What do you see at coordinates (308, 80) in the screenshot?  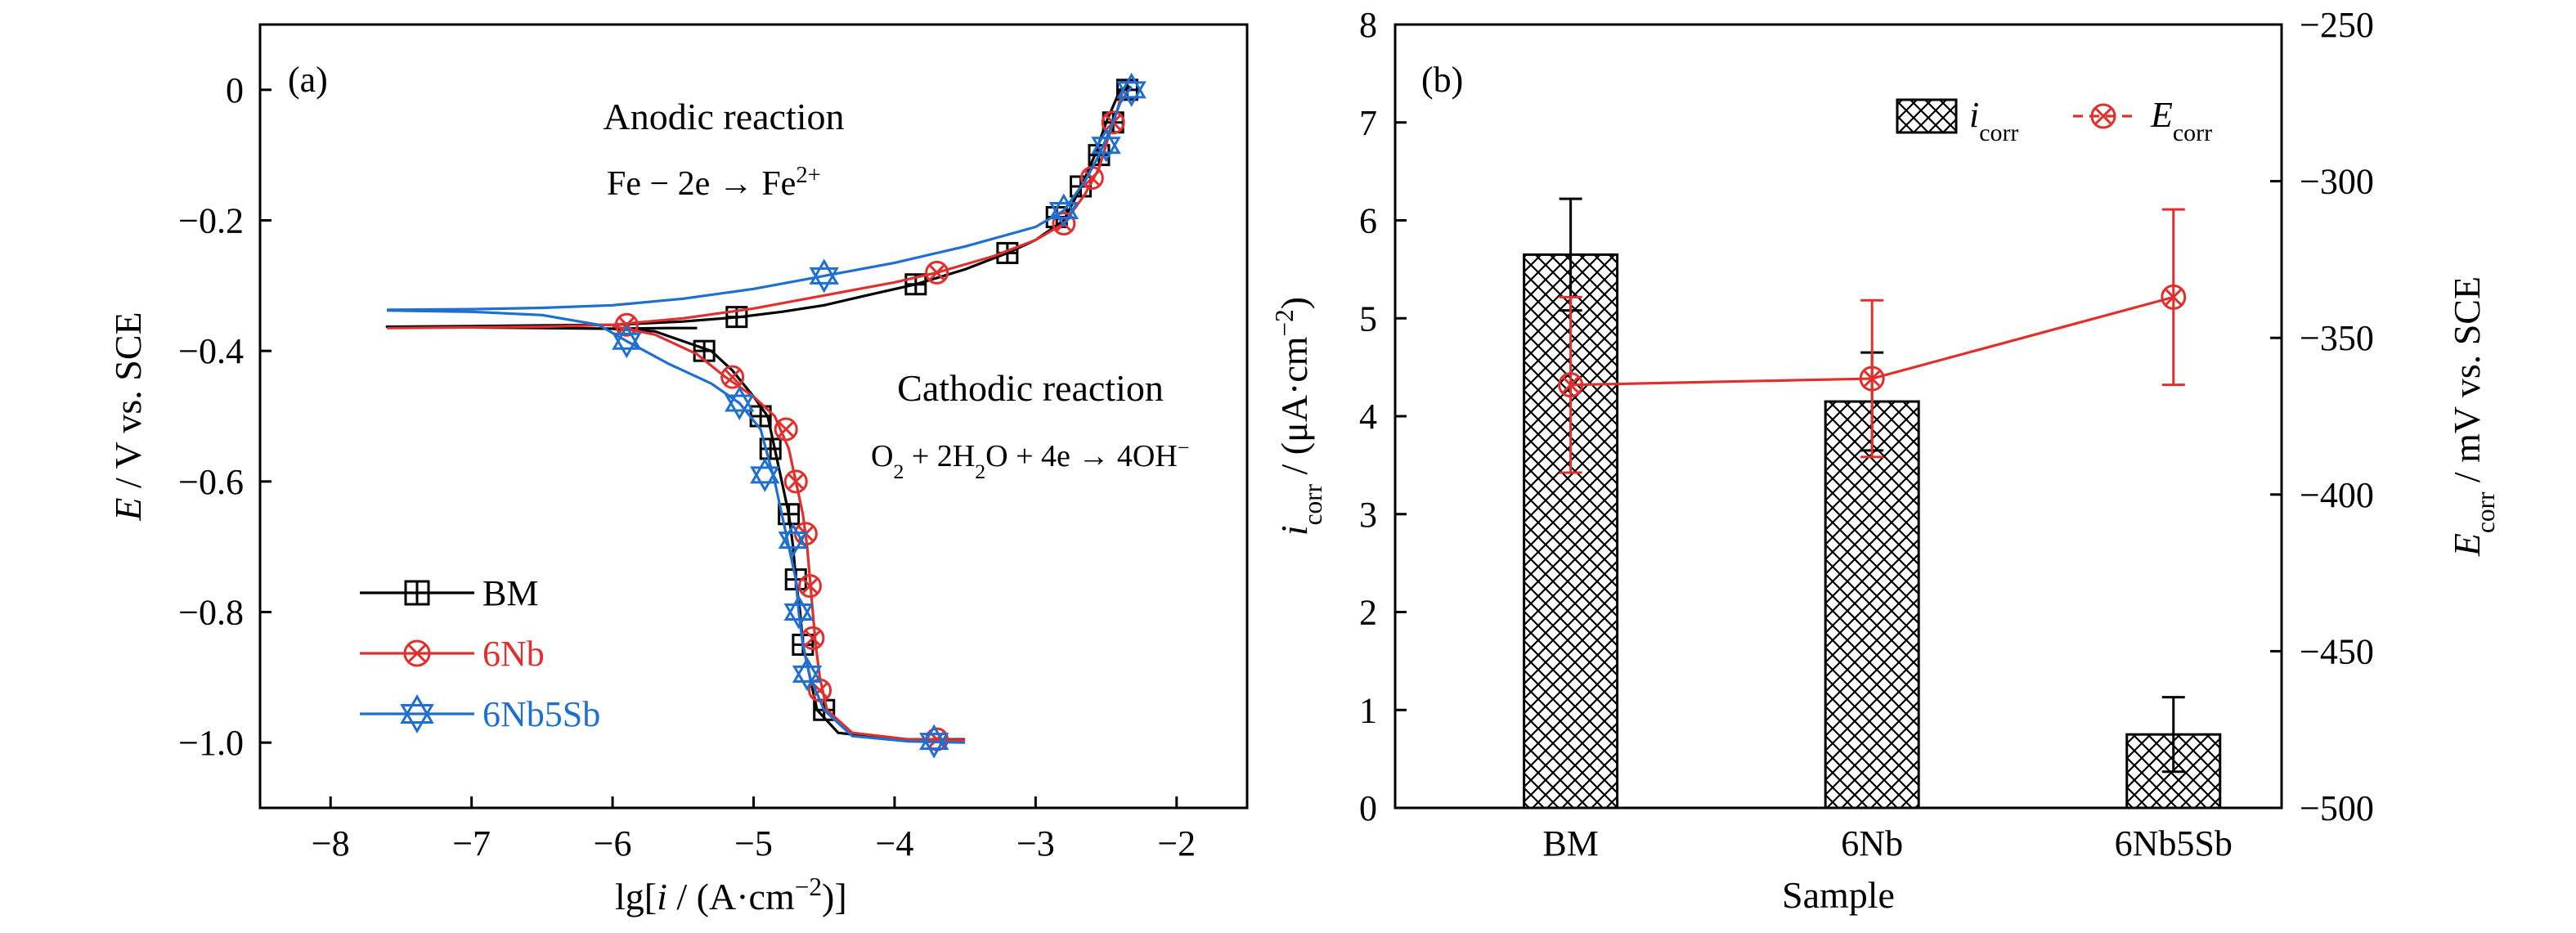 I see `panel-label-a: (a)` at bounding box center [308, 80].